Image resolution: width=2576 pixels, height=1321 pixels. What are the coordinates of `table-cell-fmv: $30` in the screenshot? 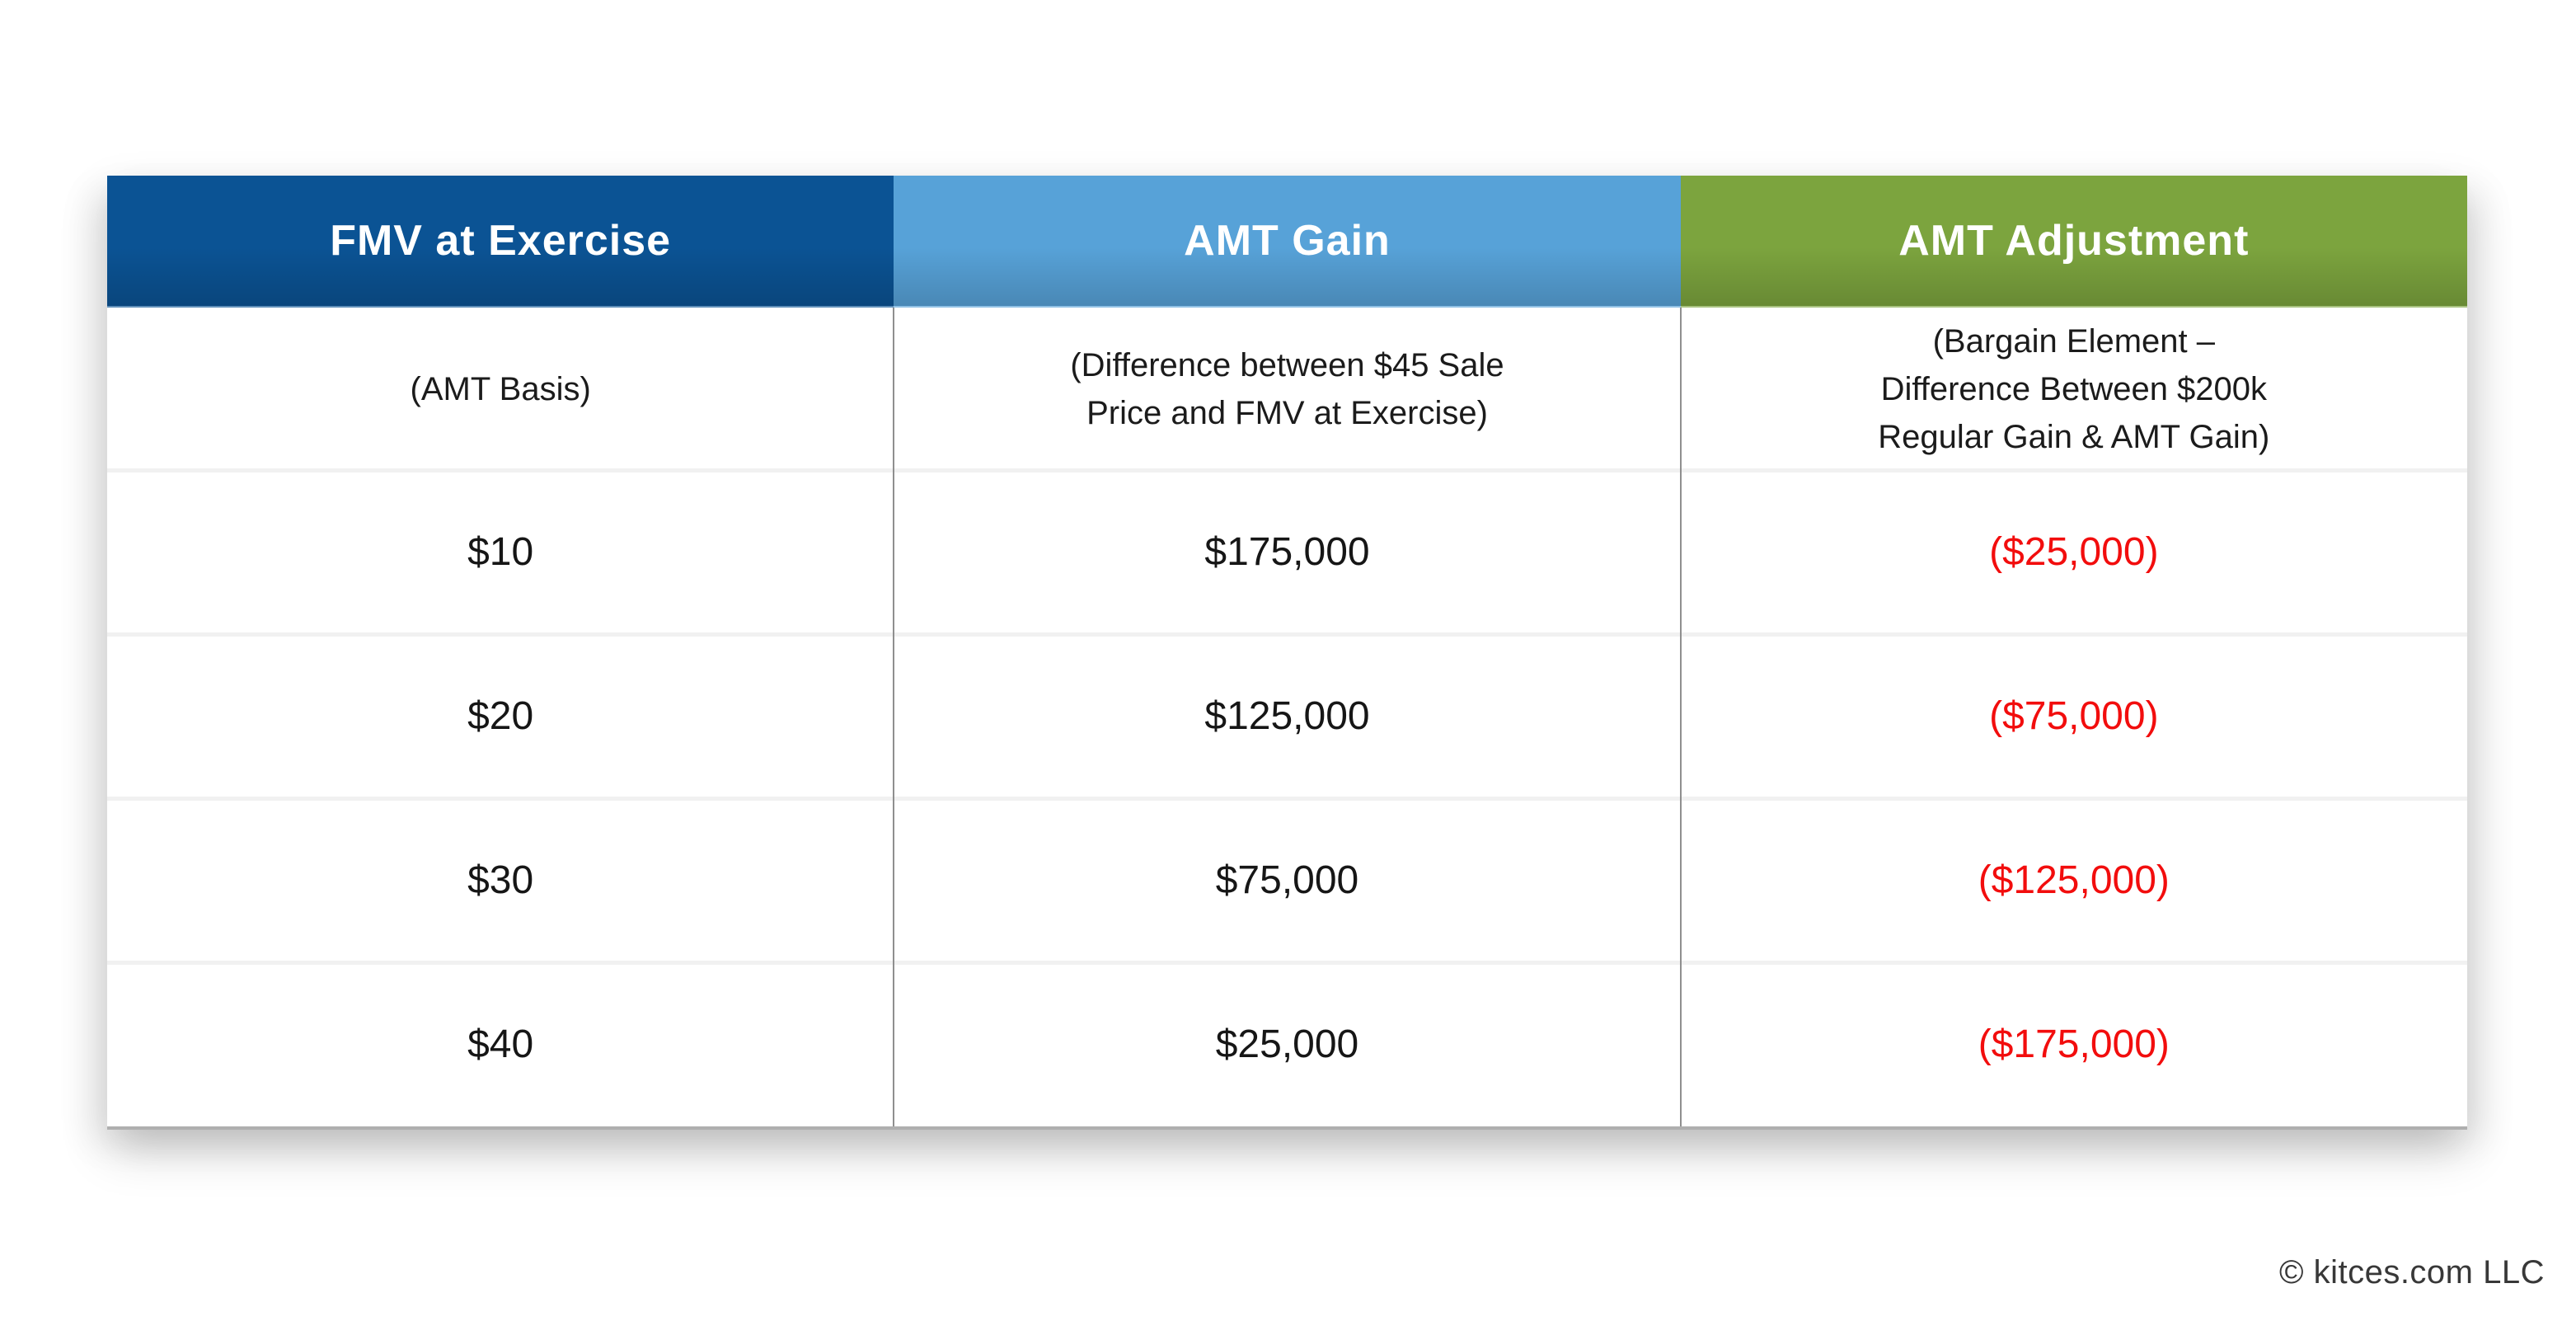 It's located at (500, 880).